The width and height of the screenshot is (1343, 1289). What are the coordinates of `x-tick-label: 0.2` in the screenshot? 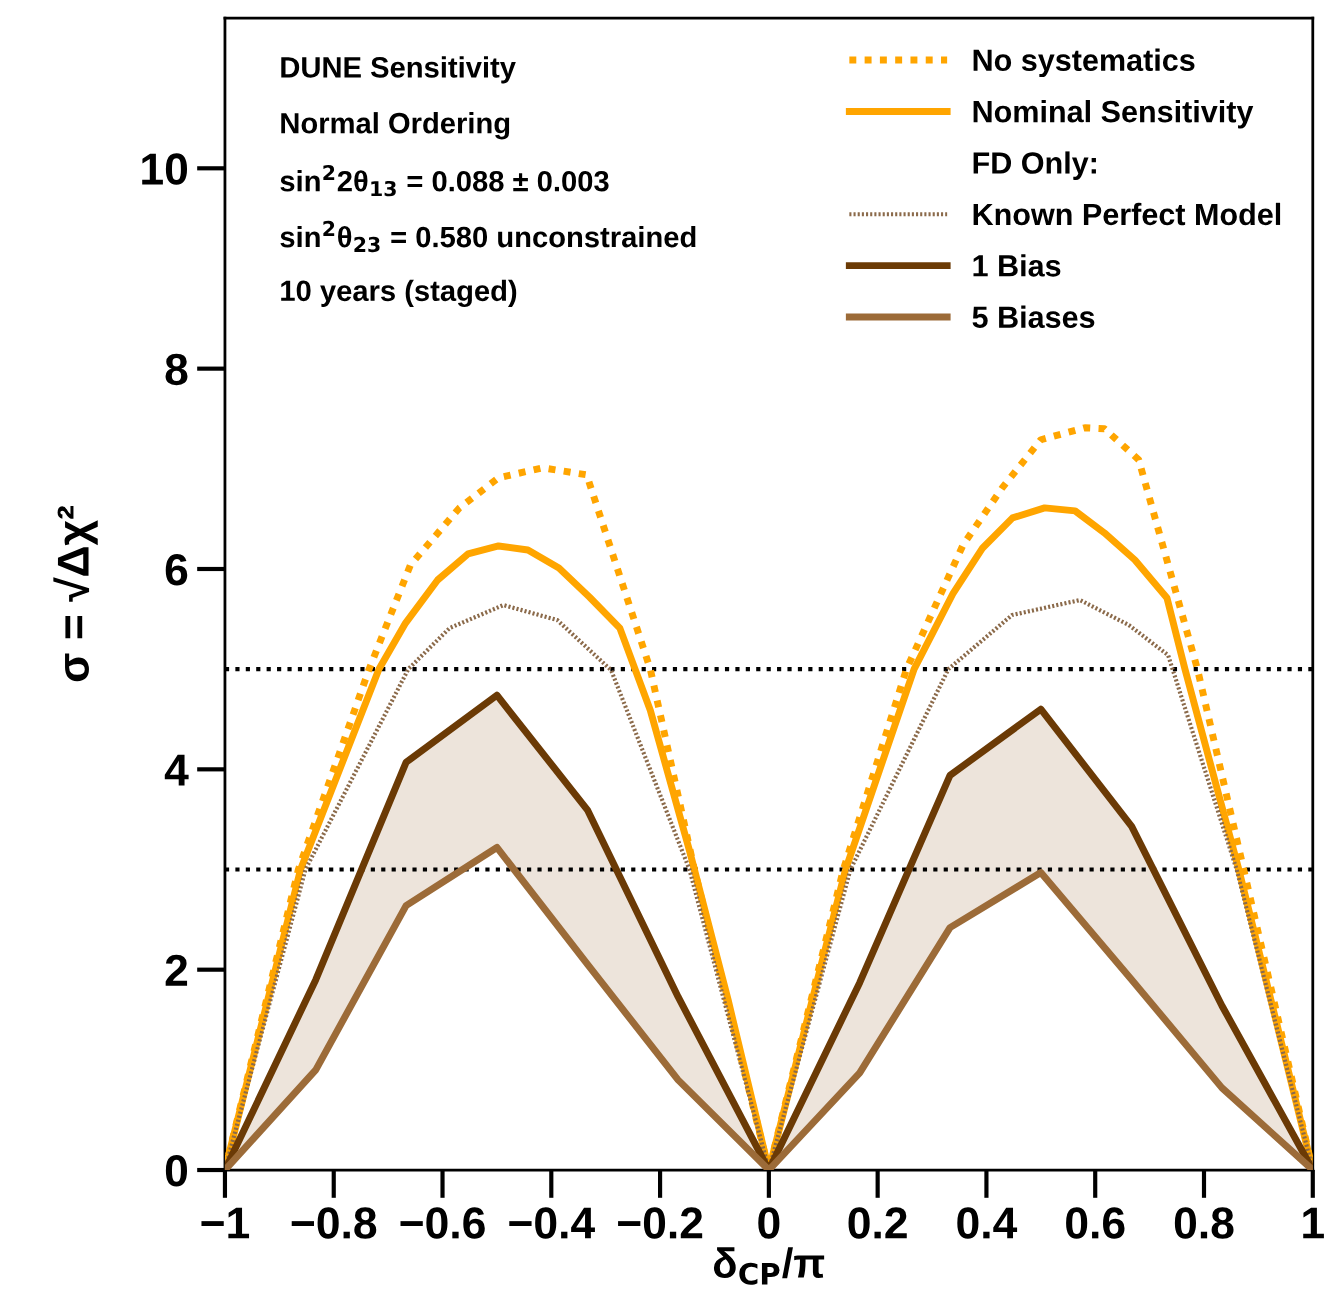 It's located at (877, 1223).